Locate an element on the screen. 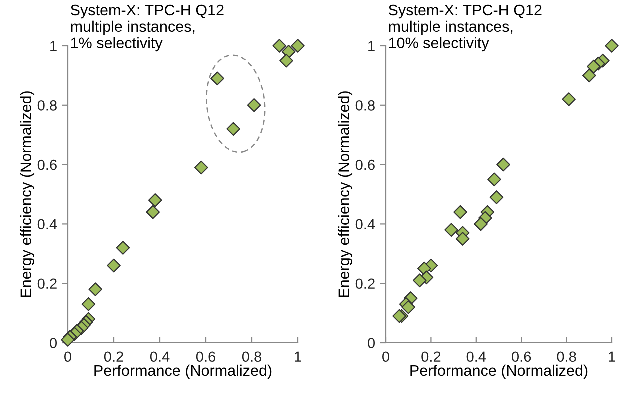 The image size is (621, 407). chart-title: System-X: TPC-H Q12 multiple instances, 1% selectivity is located at coordinates (147, 28).